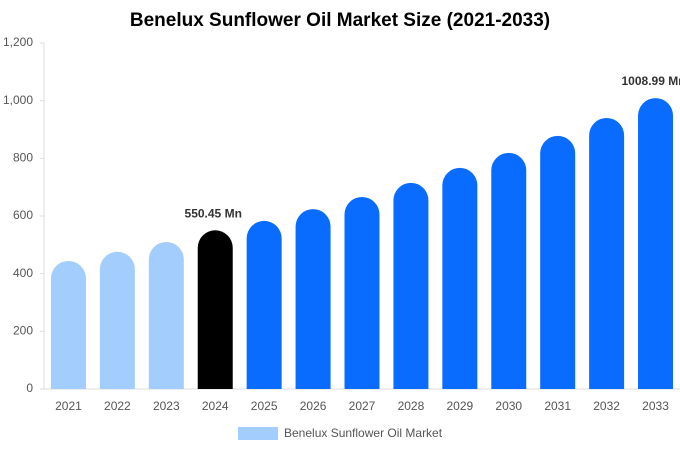  What do you see at coordinates (264, 406) in the screenshot?
I see `x-tick-label: 2025` at bounding box center [264, 406].